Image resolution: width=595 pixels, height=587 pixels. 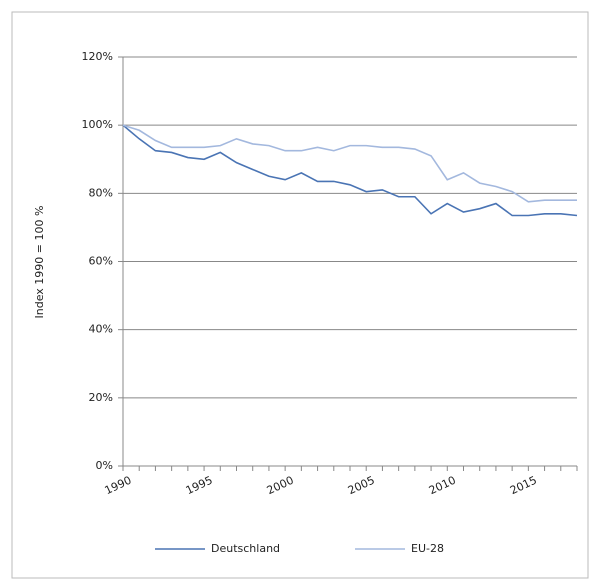 What do you see at coordinates (101, 397) in the screenshot?
I see `y-tick-label: 20%` at bounding box center [101, 397].